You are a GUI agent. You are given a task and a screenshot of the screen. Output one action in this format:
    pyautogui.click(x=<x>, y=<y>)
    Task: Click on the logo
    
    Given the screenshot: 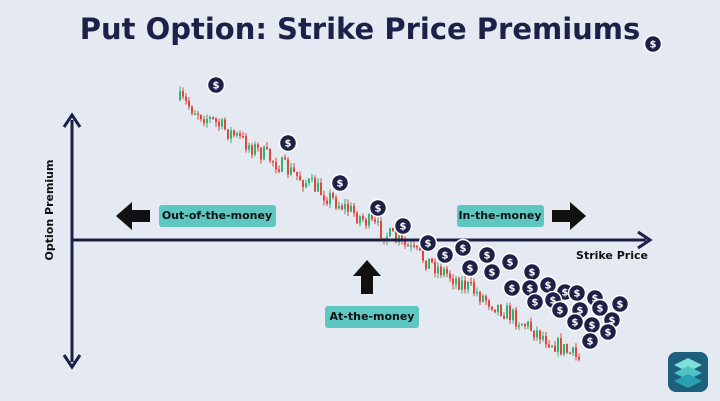 What is the action you would take?
    pyautogui.click(x=688, y=372)
    